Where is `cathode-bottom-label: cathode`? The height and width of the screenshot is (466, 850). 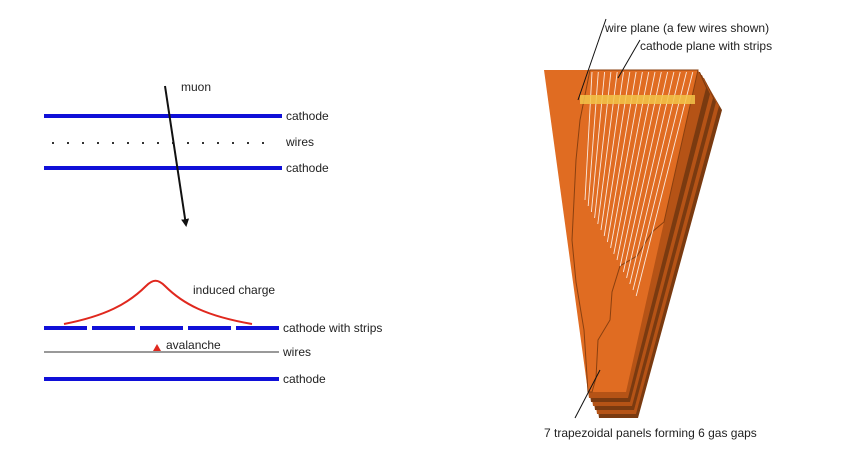
cathode-bottom-label: cathode is located at coordinates (307, 168).